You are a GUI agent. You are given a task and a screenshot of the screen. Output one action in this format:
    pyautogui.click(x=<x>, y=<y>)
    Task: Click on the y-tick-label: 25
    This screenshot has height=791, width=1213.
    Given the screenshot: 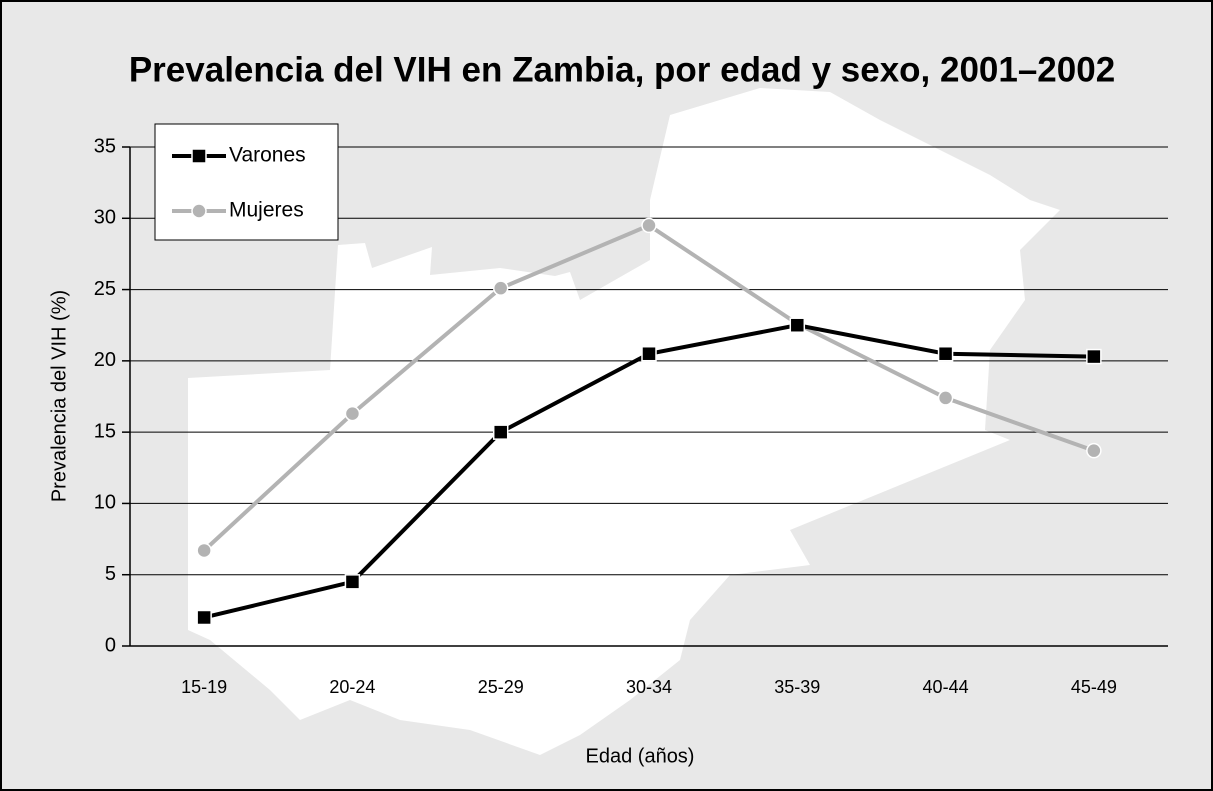 What is the action you would take?
    pyautogui.click(x=105, y=289)
    